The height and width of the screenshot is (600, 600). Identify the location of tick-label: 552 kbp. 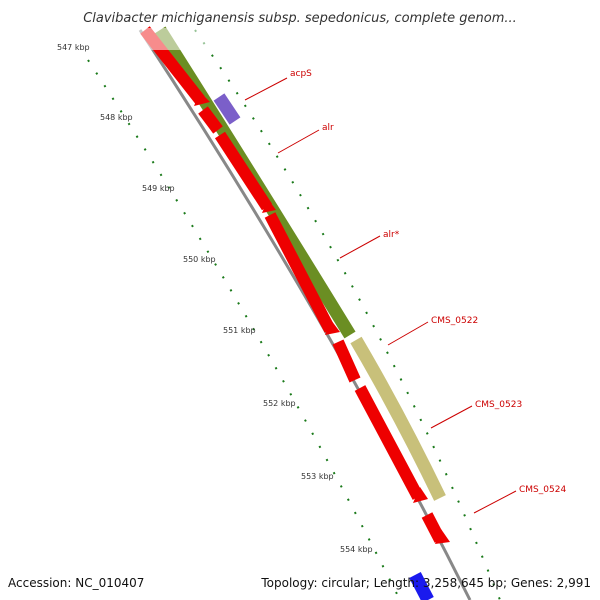
(279, 403).